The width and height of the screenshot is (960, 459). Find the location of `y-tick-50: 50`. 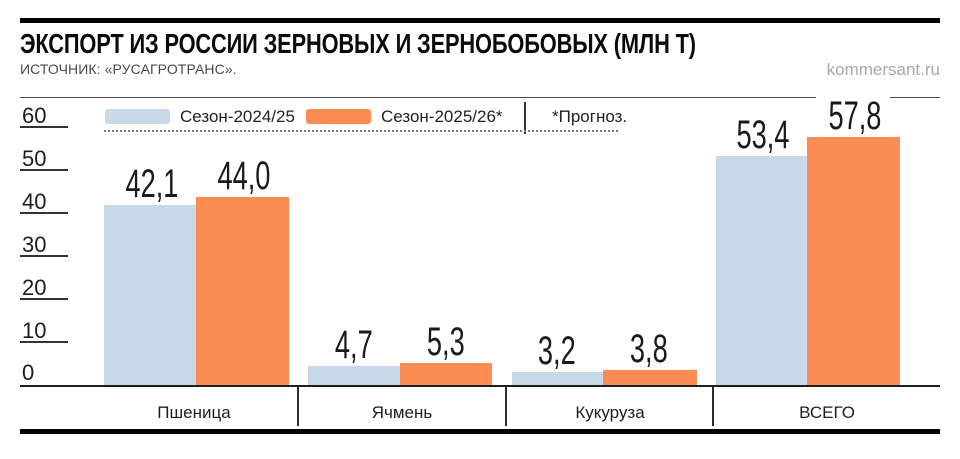

y-tick-50: 50 is located at coordinates (34, 158).